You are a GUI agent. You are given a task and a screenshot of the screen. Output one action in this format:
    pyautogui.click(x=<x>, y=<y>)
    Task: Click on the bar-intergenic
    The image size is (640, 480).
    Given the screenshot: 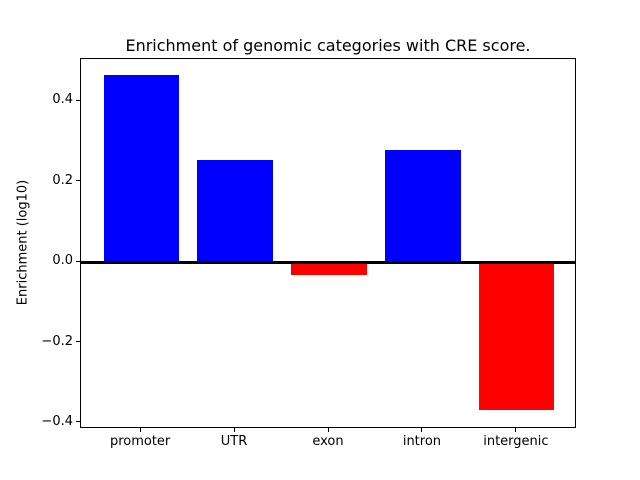 What is the action you would take?
    pyautogui.click(x=517, y=336)
    